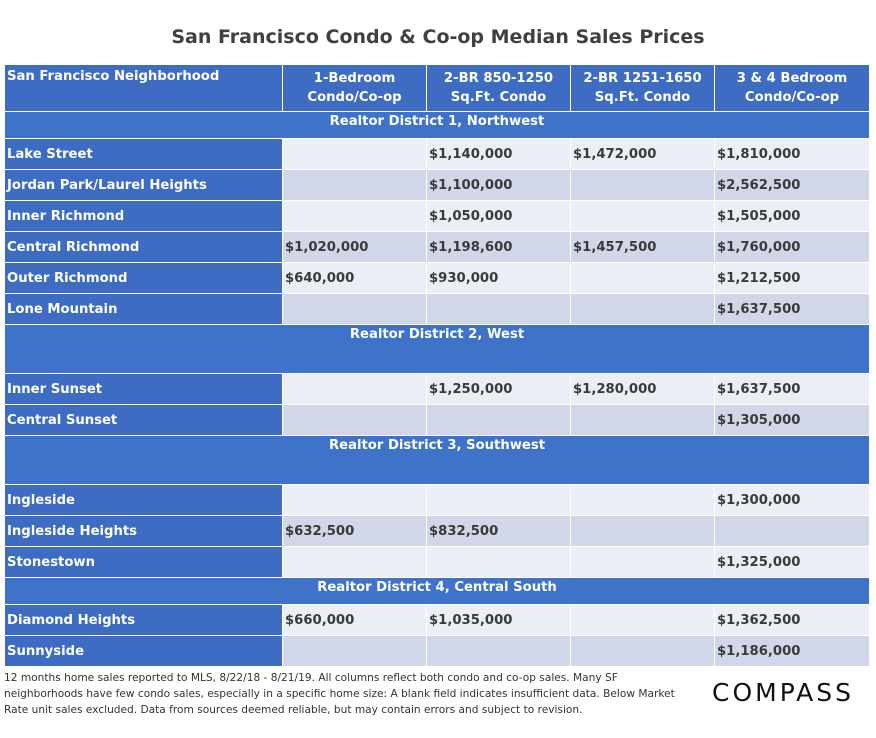 Image resolution: width=876 pixels, height=738 pixels. I want to click on district-label: Realtor District 1, Northwest, so click(437, 125).